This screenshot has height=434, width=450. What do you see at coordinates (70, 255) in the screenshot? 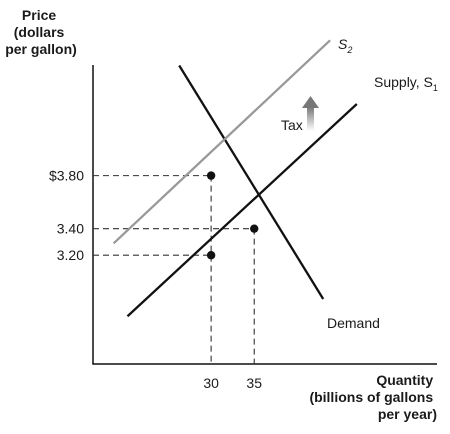
I see `y-tick-label-2: 3.20` at bounding box center [70, 255].